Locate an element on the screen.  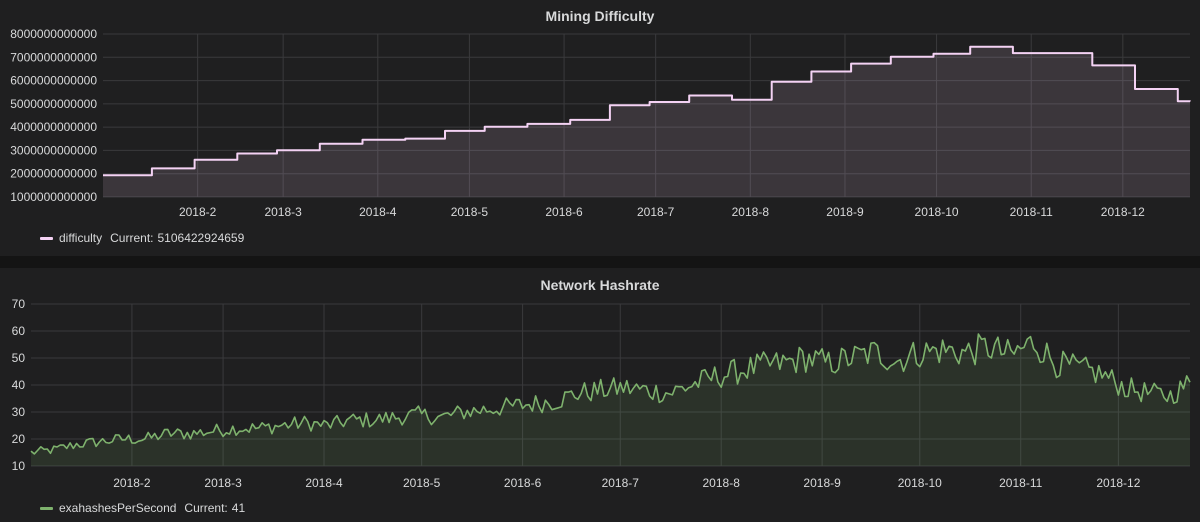
hashrate-x-tick-label: 2018-4 is located at coordinates (324, 483).